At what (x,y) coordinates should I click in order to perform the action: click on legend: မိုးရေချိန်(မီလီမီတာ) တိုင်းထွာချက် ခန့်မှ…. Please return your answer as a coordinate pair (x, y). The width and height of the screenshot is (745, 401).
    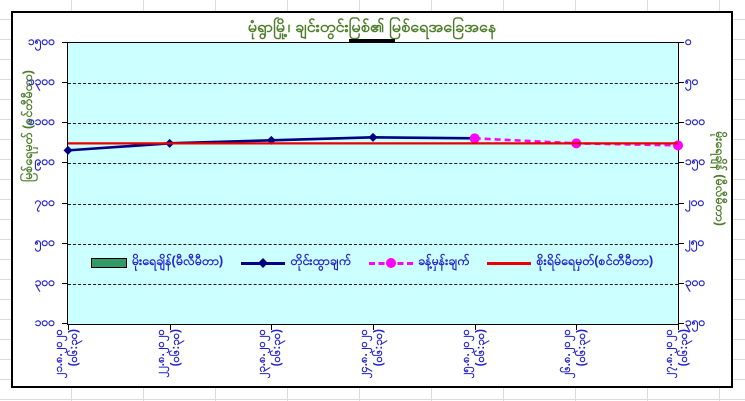
    Looking at the image, I should click on (372, 263).